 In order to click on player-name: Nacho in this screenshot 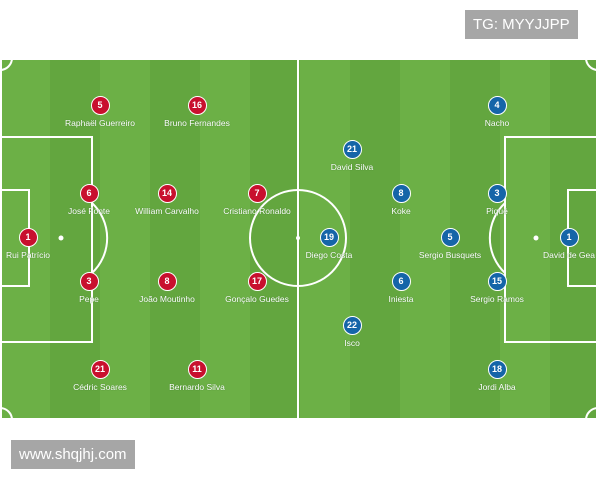, I will do `click(497, 123)`.